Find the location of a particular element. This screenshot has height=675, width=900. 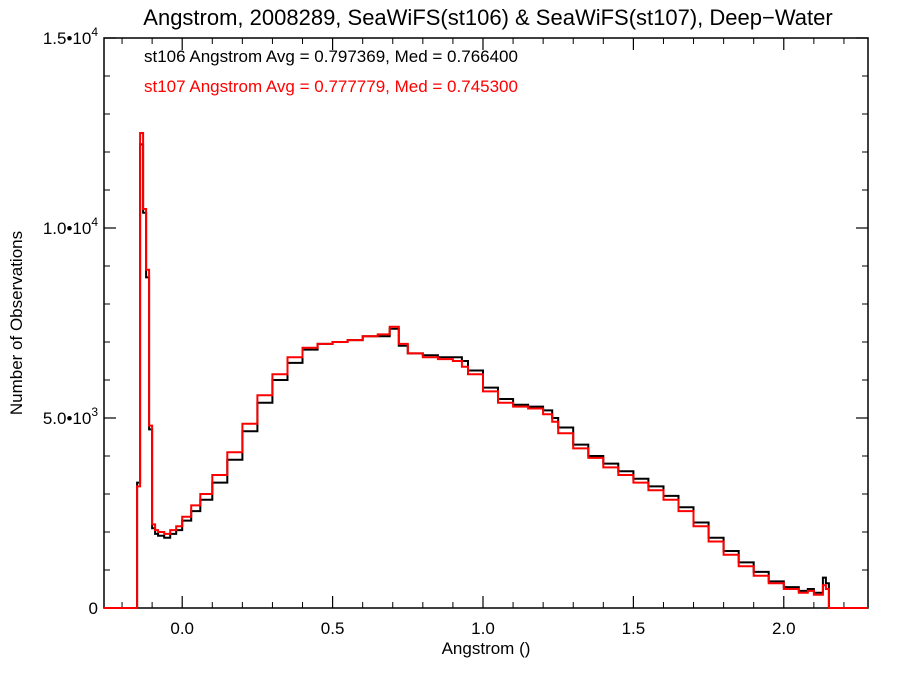

y-tick-mantissa: 5.0•10 is located at coordinates (67, 418).